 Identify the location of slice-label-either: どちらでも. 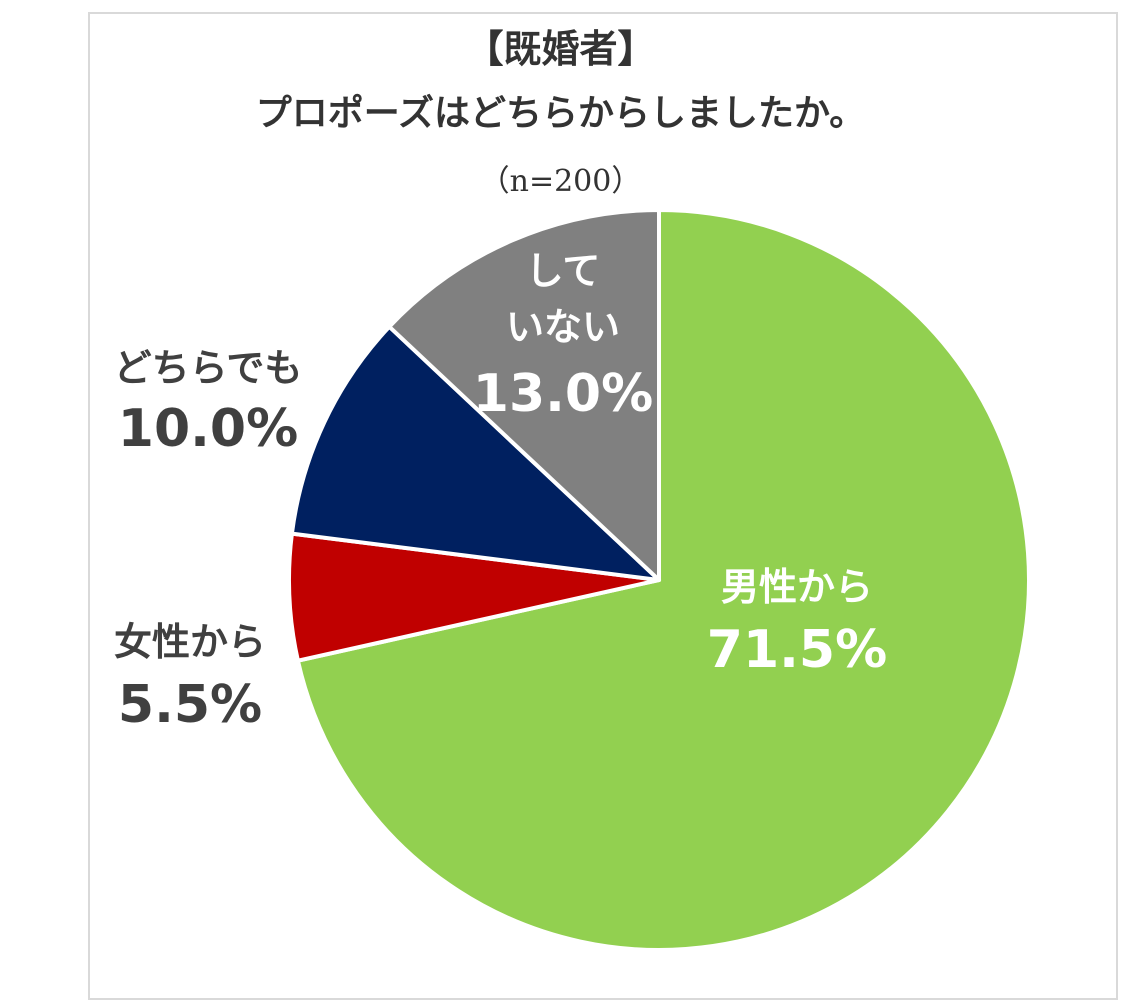
(208, 368).